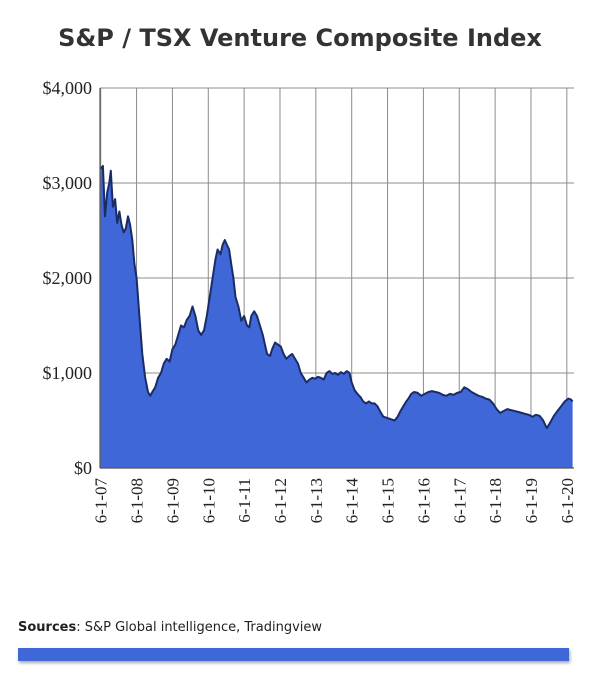  Describe the element at coordinates (531, 500) in the screenshot. I see `x-tick-label: 6-1-19` at that location.